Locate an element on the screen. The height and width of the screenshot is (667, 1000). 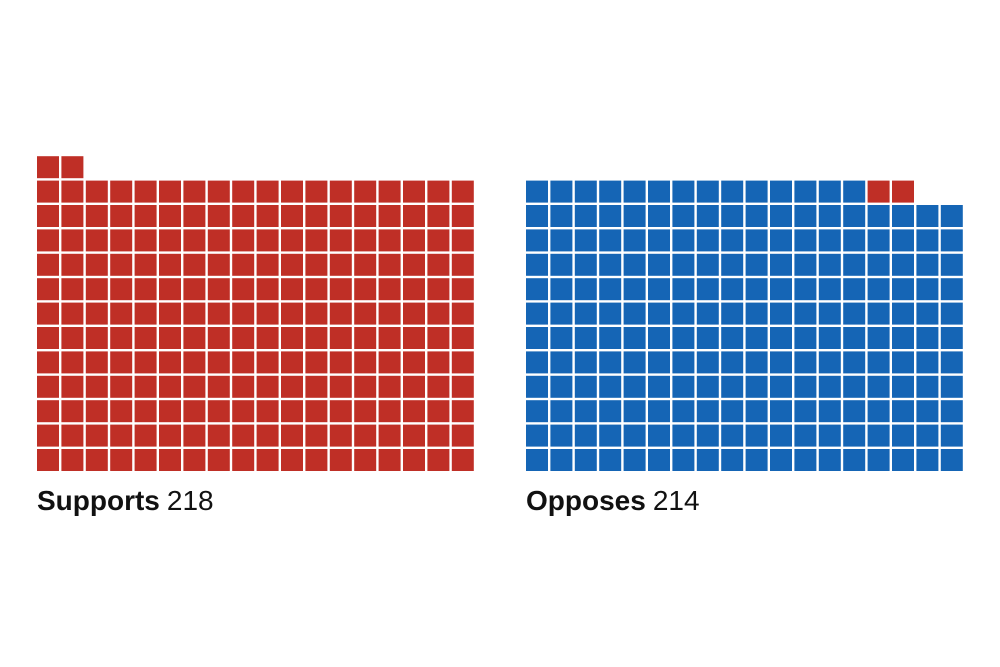
supports-label: Supports 218 is located at coordinates (125, 501).